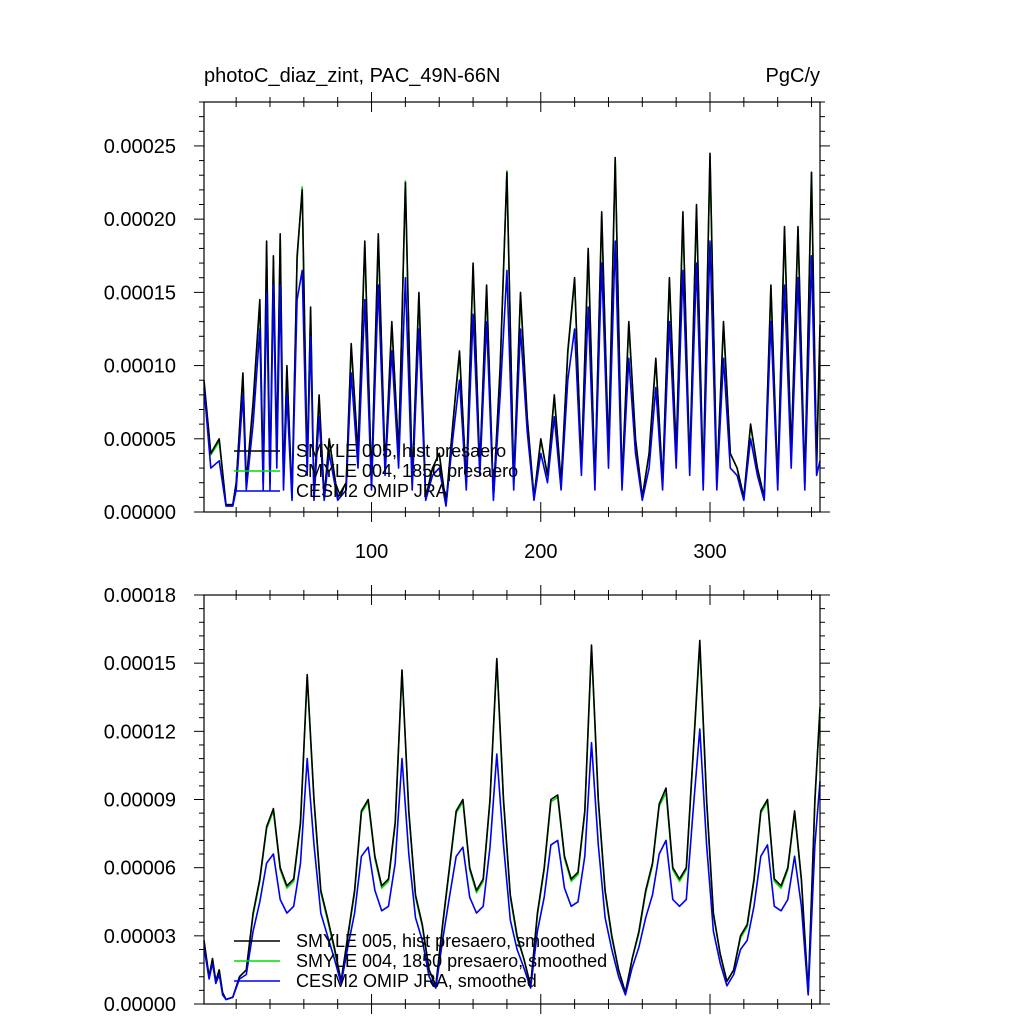 The height and width of the screenshot is (1024, 1024). What do you see at coordinates (445, 941) in the screenshot?
I see `legend-label: SMYLE 005, hist presaero, smoothed` at bounding box center [445, 941].